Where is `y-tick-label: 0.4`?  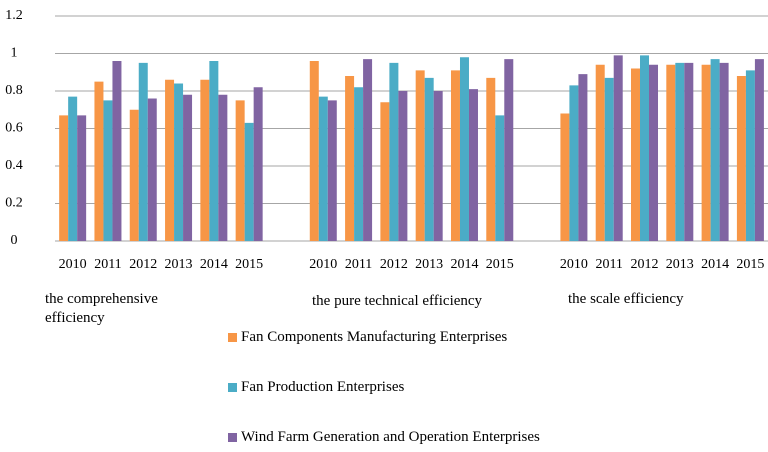 y-tick-label: 0.4 is located at coordinates (14, 165).